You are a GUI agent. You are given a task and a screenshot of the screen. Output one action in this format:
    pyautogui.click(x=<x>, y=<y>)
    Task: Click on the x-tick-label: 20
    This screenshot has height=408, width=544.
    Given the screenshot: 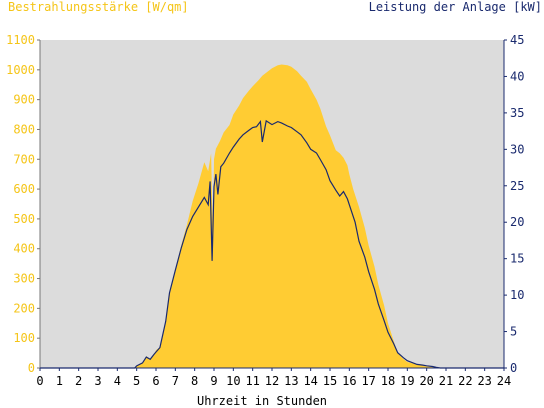 What is the action you would take?
    pyautogui.click(x=426, y=381)
    